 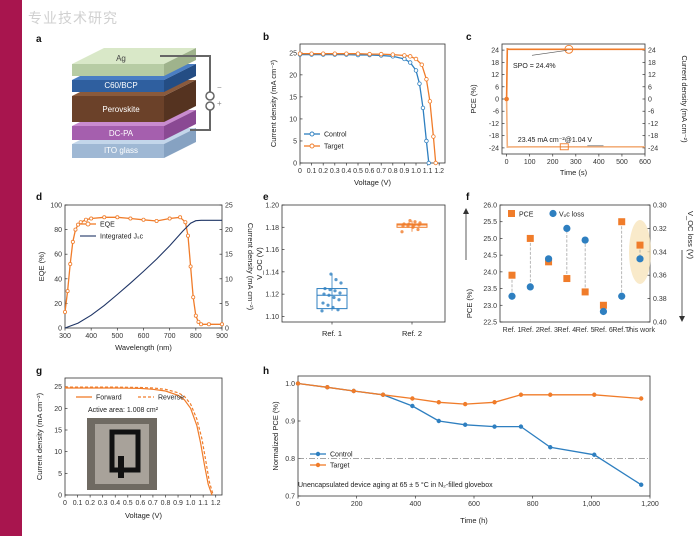 I want to click on h-legend-control-label: Control, so click(x=341, y=455).